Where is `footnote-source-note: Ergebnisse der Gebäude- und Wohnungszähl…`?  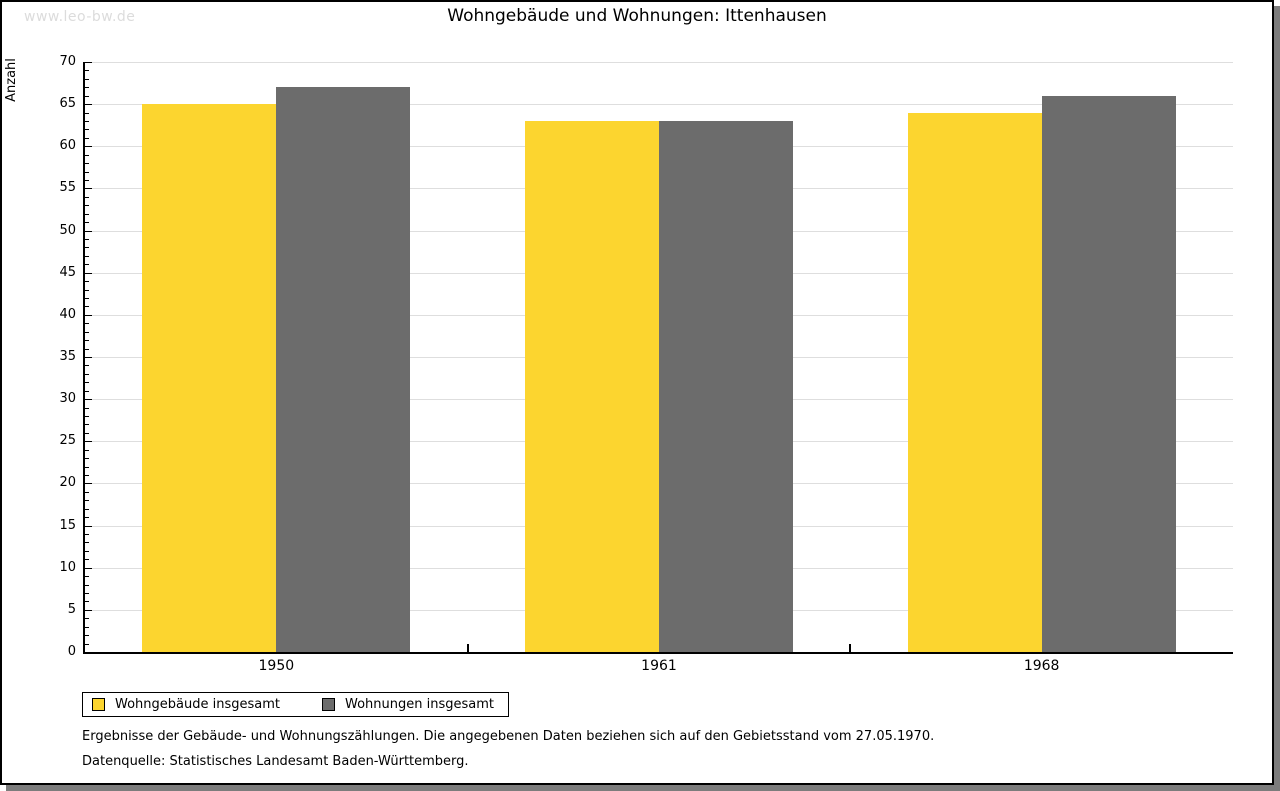 footnote-source-note: Ergebnisse der Gebäude- und Wohnungszähl… is located at coordinates (508, 736).